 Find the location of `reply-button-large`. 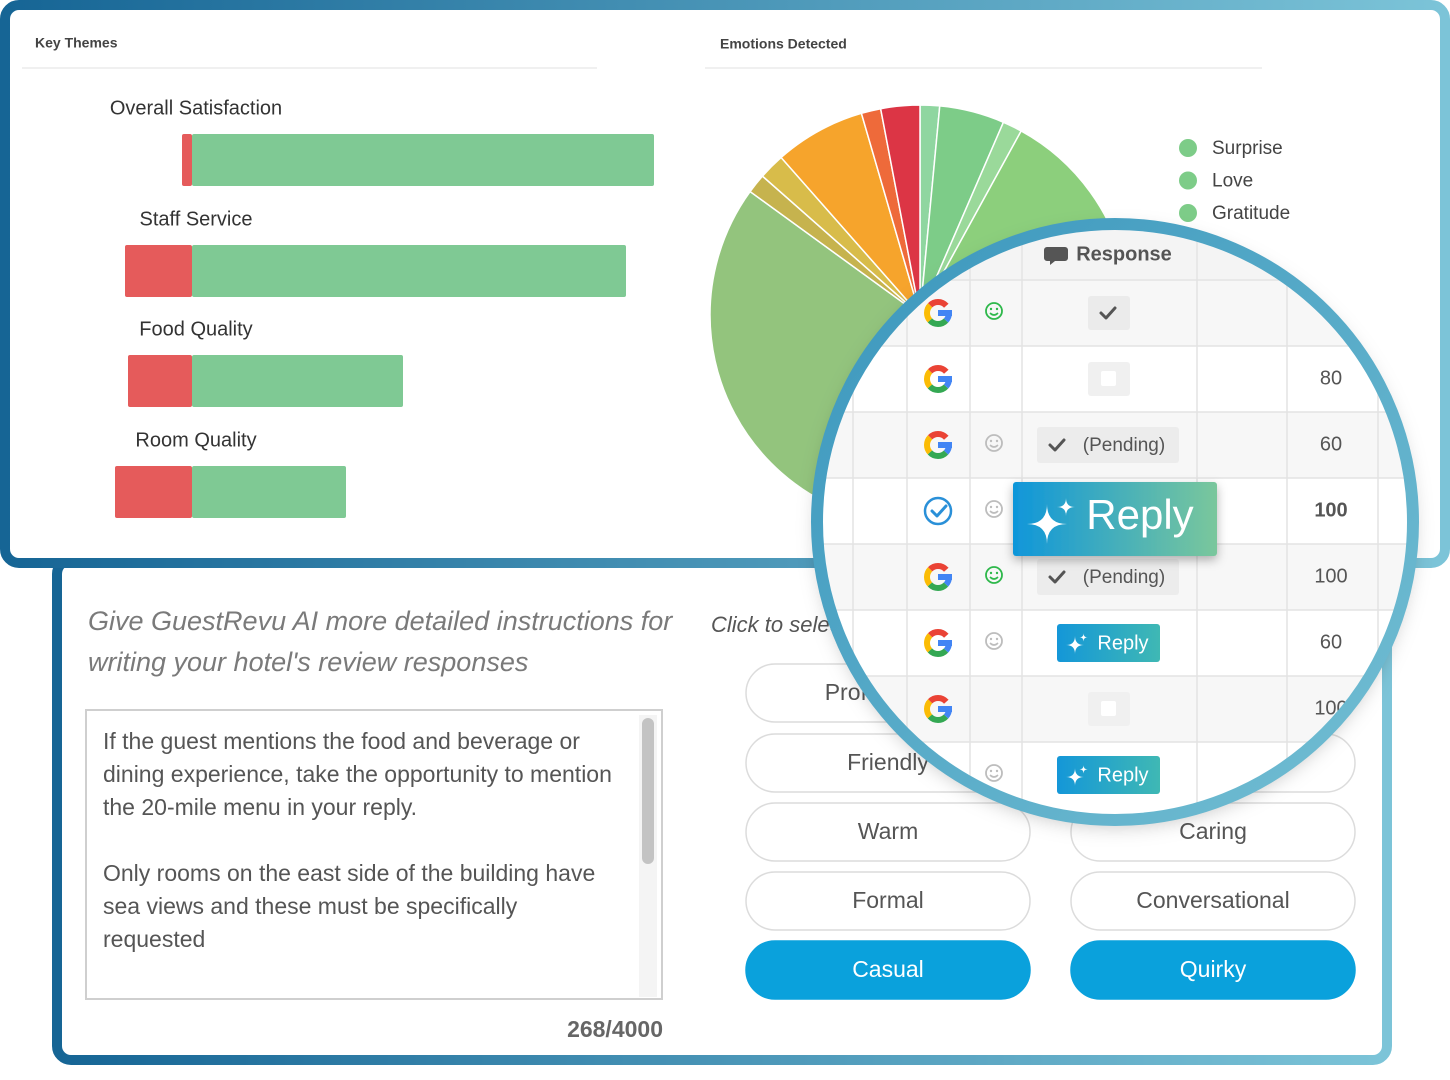

reply-button-large is located at coordinates (1115, 519).